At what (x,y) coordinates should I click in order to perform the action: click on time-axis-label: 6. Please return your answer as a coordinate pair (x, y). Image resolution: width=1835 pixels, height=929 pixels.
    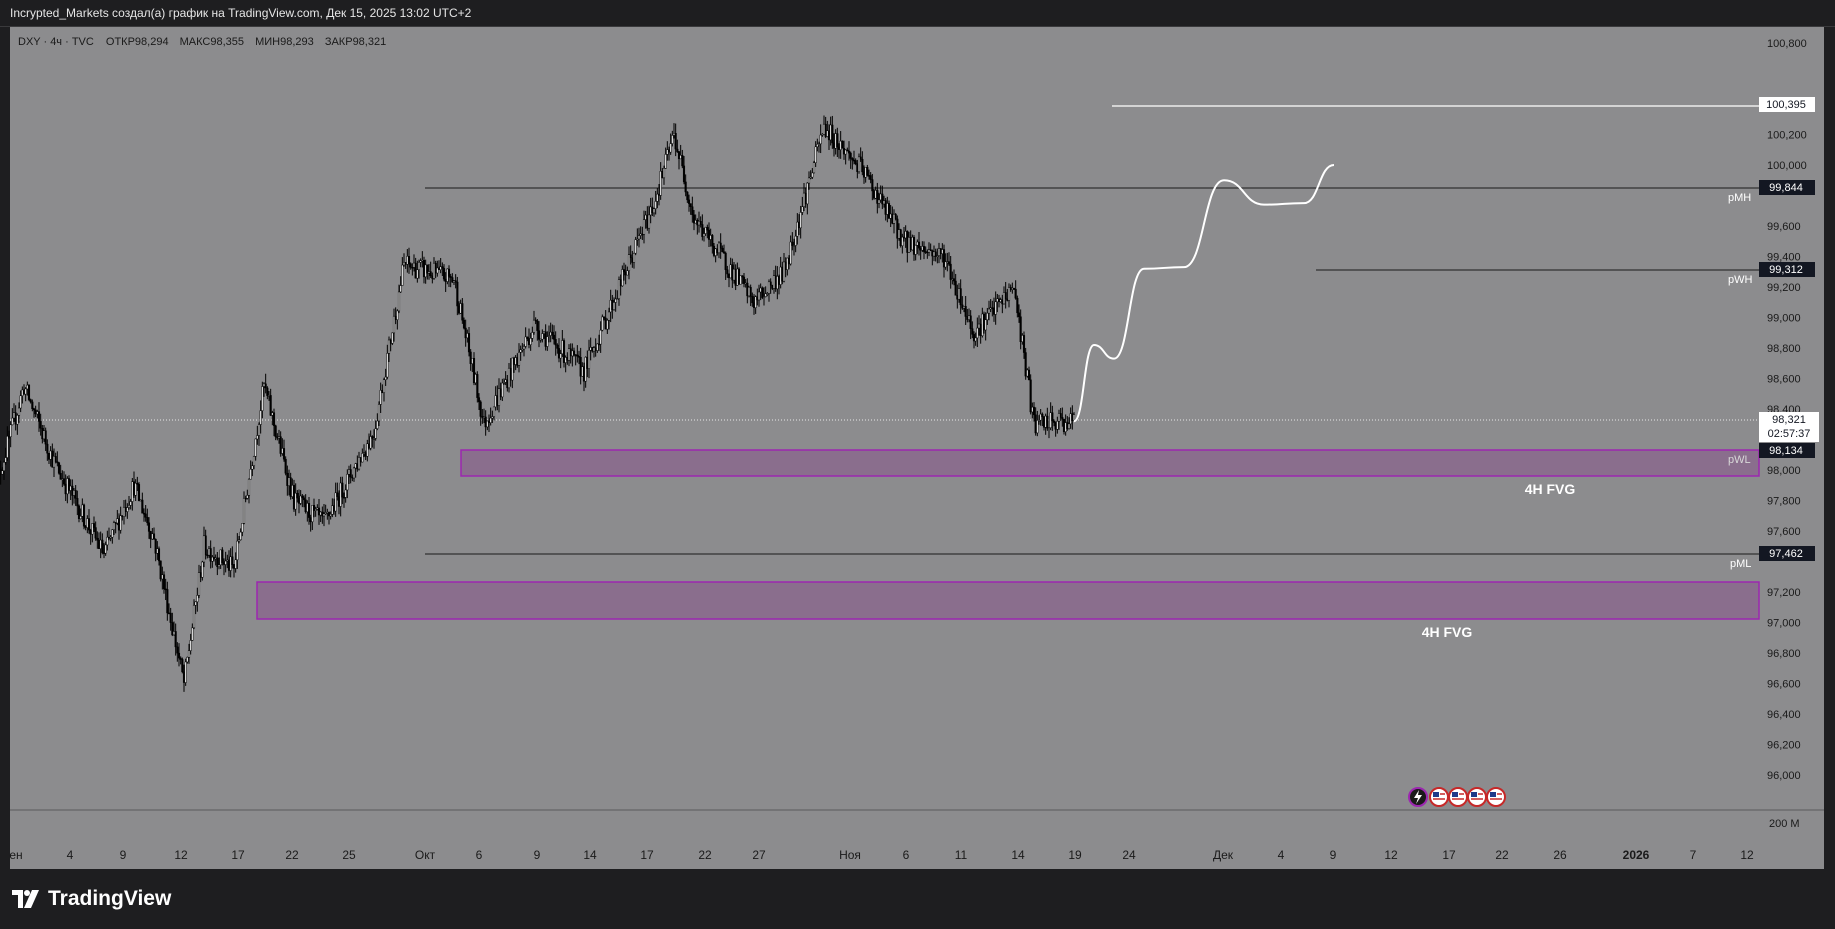
    Looking at the image, I should click on (479, 855).